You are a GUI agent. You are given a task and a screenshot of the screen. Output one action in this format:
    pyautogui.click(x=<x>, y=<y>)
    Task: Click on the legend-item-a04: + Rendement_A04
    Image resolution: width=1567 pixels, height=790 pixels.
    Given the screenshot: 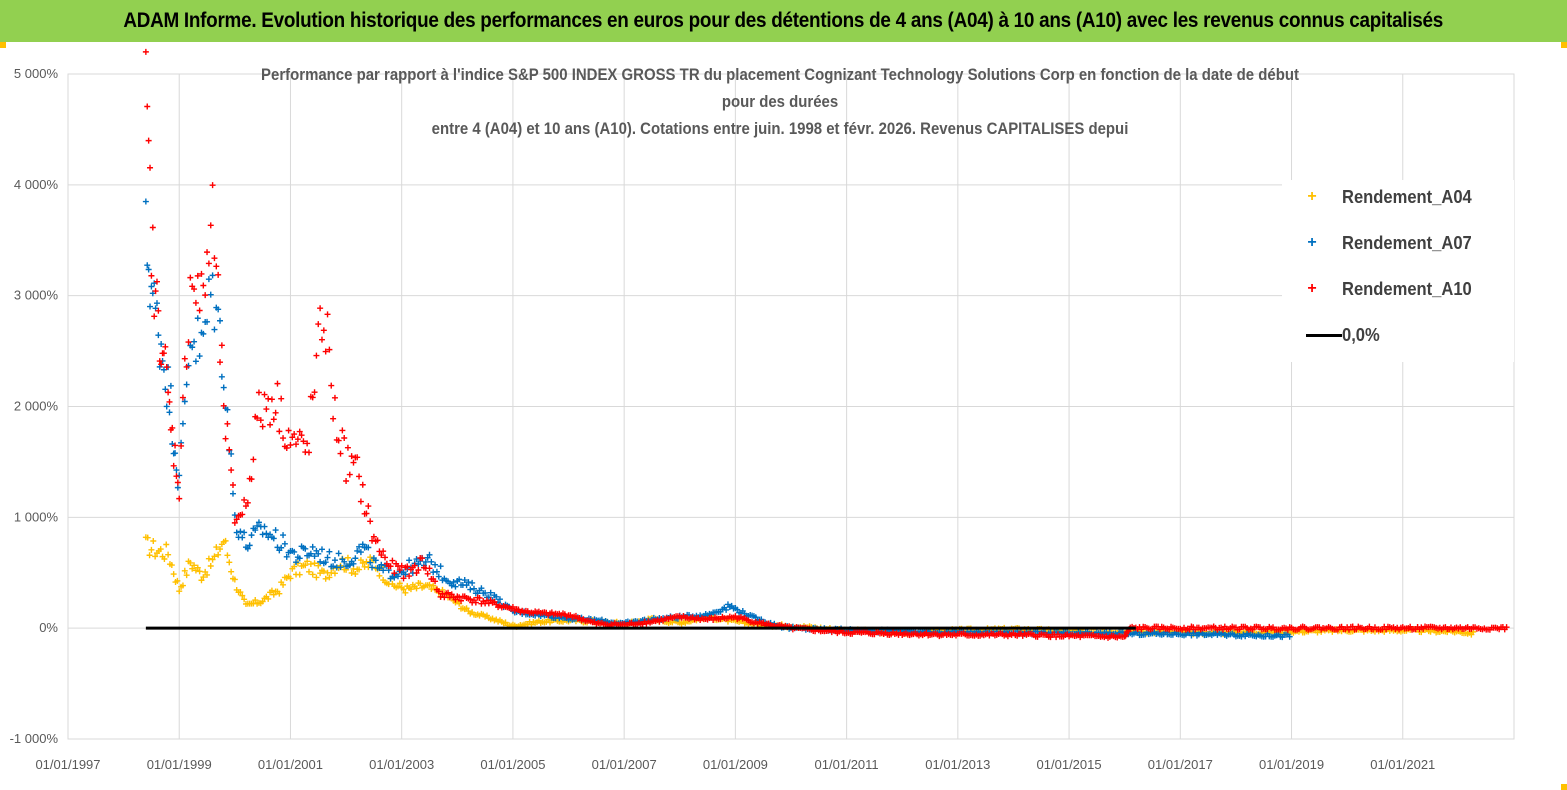 What is the action you would take?
    pyautogui.click(x=1382, y=197)
    